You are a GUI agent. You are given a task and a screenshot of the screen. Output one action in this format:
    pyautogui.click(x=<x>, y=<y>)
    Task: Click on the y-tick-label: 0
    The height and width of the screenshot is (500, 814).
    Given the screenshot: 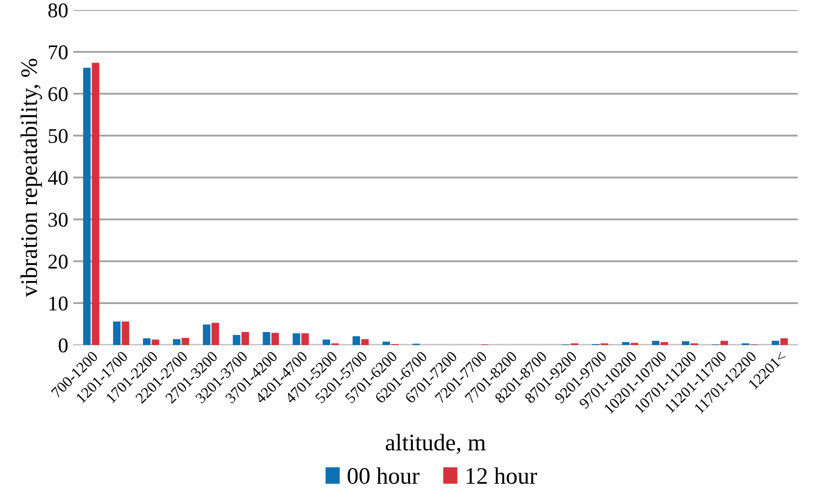 What is the action you would take?
    pyautogui.click(x=63, y=345)
    